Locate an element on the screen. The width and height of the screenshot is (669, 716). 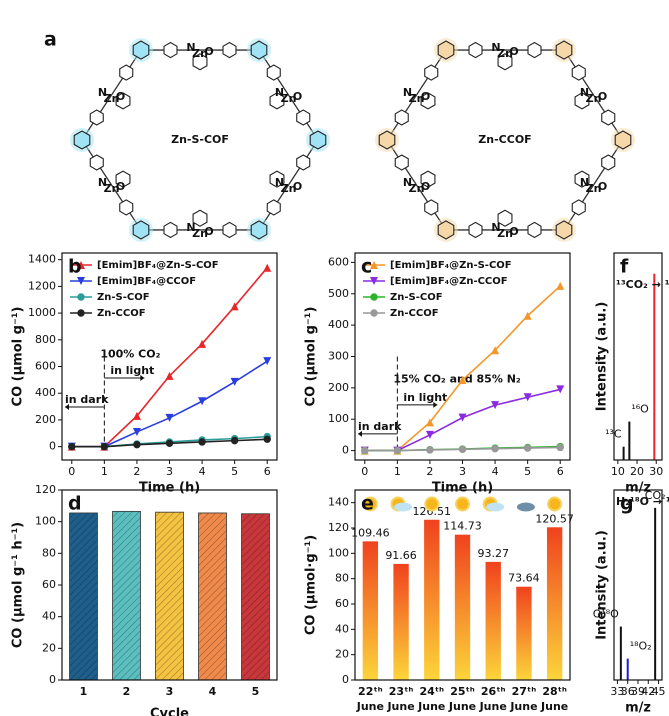
x-tick-label: 3 is located at coordinates (169, 471).